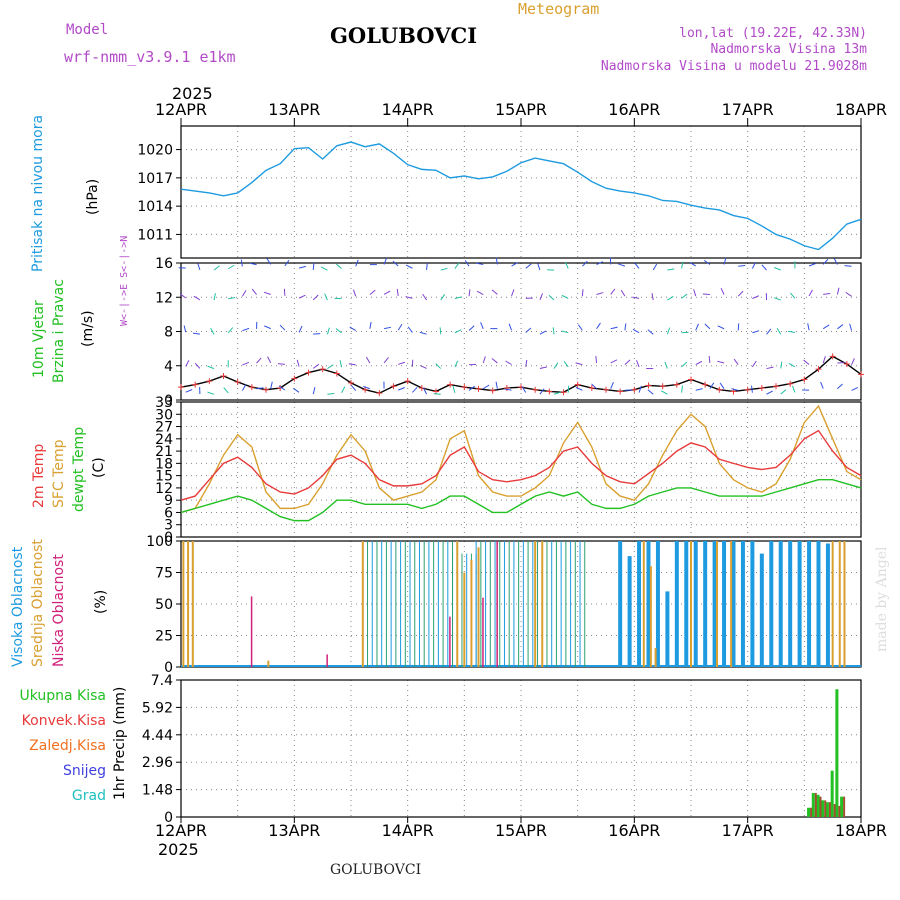 This screenshot has height=900, width=900. I want to click on y-tick-label: 75, so click(164, 574).